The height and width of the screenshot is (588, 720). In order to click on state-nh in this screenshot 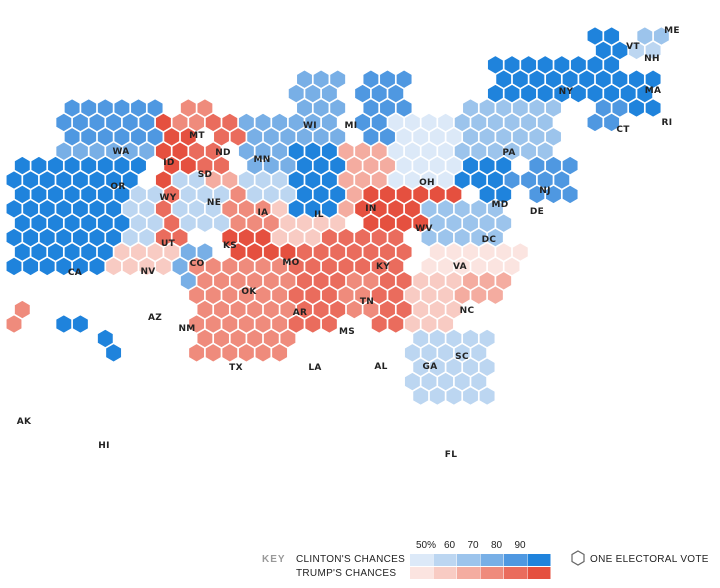, I will do `click(645, 50)`.